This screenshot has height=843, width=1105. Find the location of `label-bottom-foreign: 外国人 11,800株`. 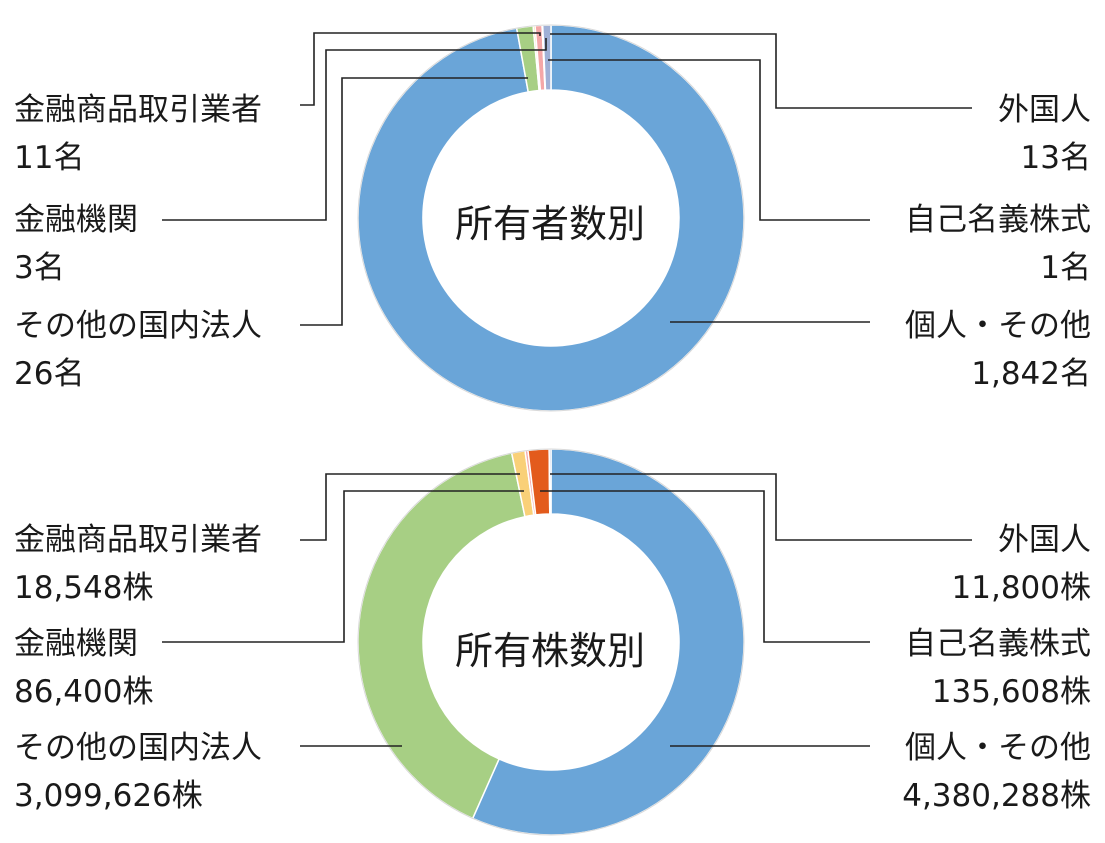

label-bottom-foreign: 外国人 11,800株 is located at coordinates (1021, 564).